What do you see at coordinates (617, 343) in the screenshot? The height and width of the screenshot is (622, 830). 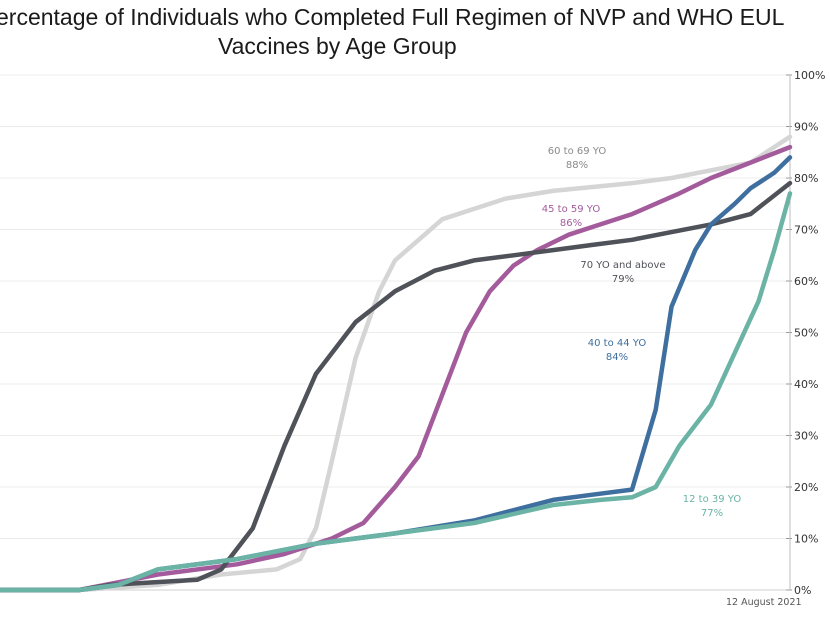 I see `series-label-40-to-44-yo: 40 to 44 YO` at bounding box center [617, 343].